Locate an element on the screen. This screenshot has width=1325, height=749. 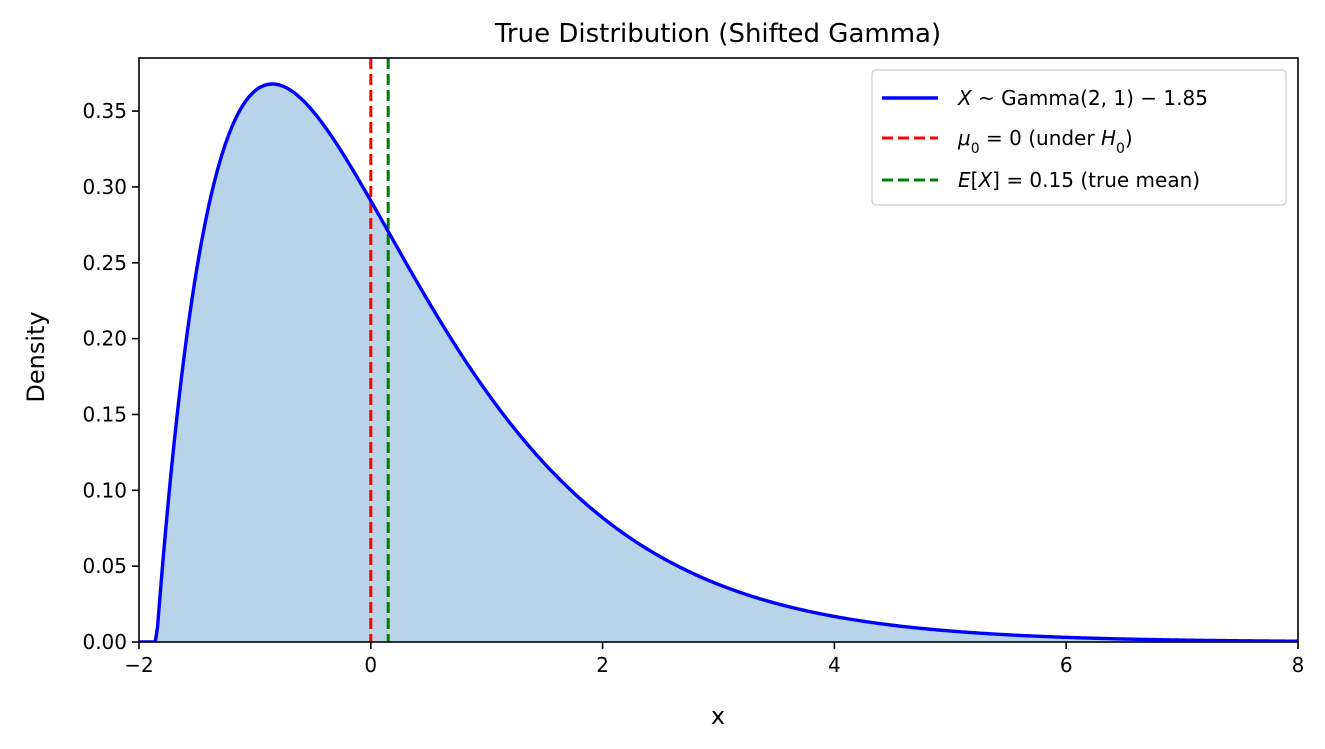
x-tick-label: 4 is located at coordinates (834, 665).